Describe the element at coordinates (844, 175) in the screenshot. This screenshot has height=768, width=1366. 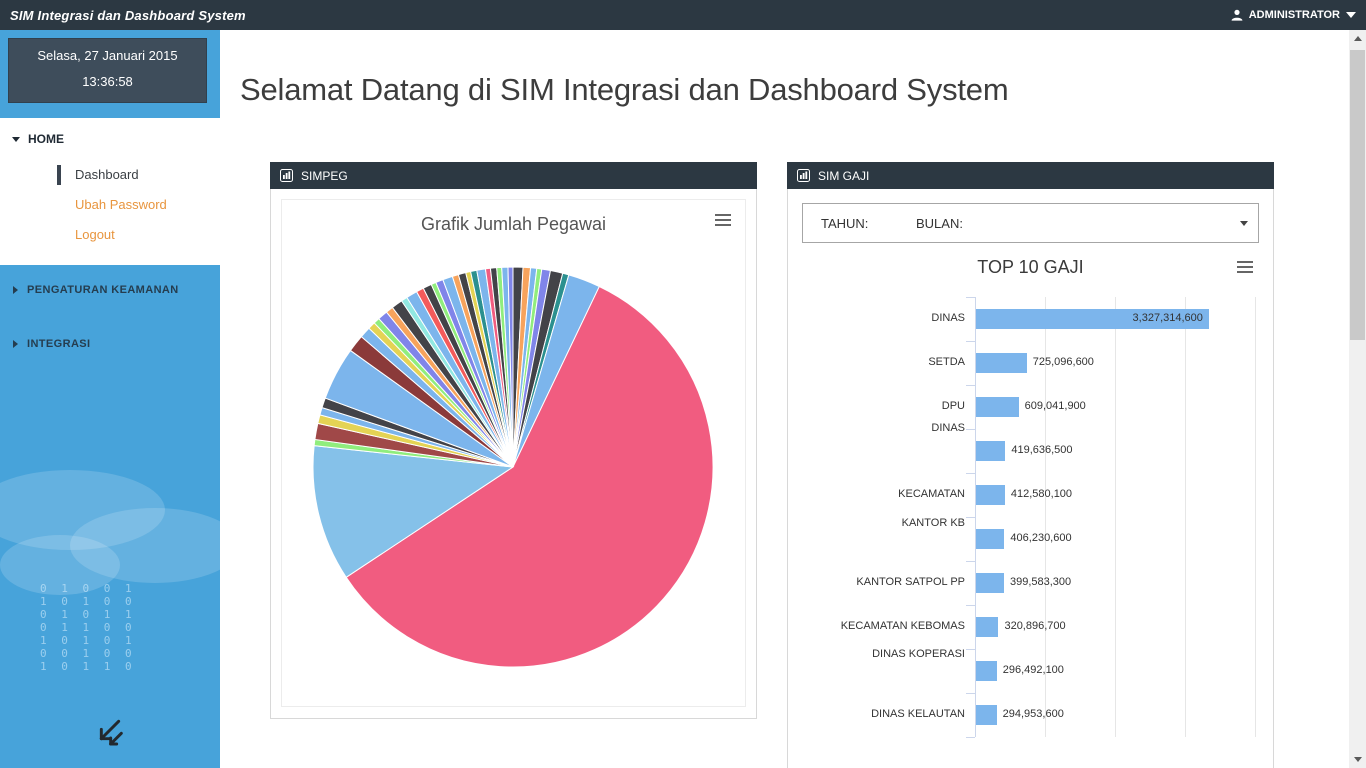
I see `panel-title: SIM GAJI` at that location.